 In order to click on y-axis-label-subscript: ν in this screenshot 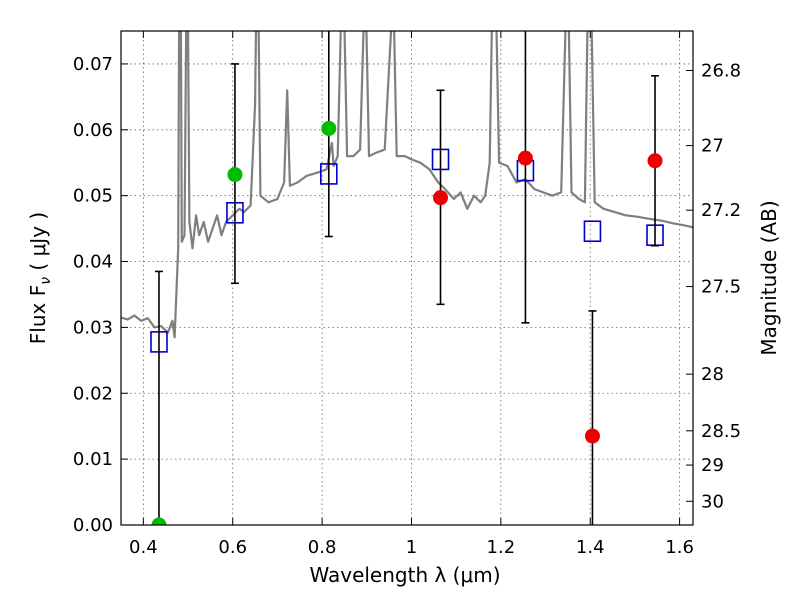, I will do `click(46, 281)`.